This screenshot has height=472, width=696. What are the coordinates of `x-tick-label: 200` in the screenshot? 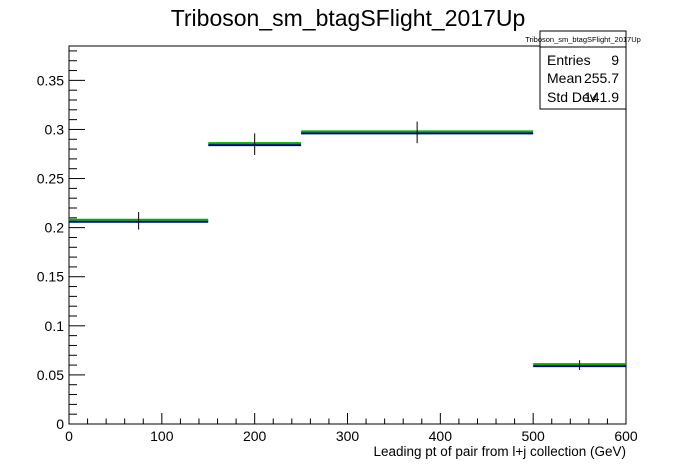 It's located at (255, 436).